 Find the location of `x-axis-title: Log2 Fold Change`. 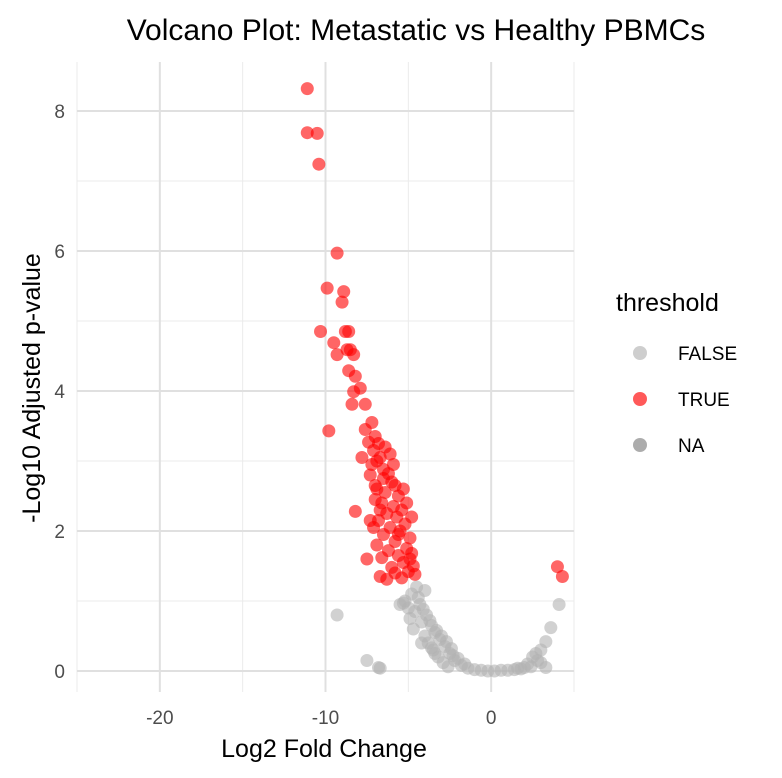

x-axis-title: Log2 Fold Change is located at coordinates (324, 749).